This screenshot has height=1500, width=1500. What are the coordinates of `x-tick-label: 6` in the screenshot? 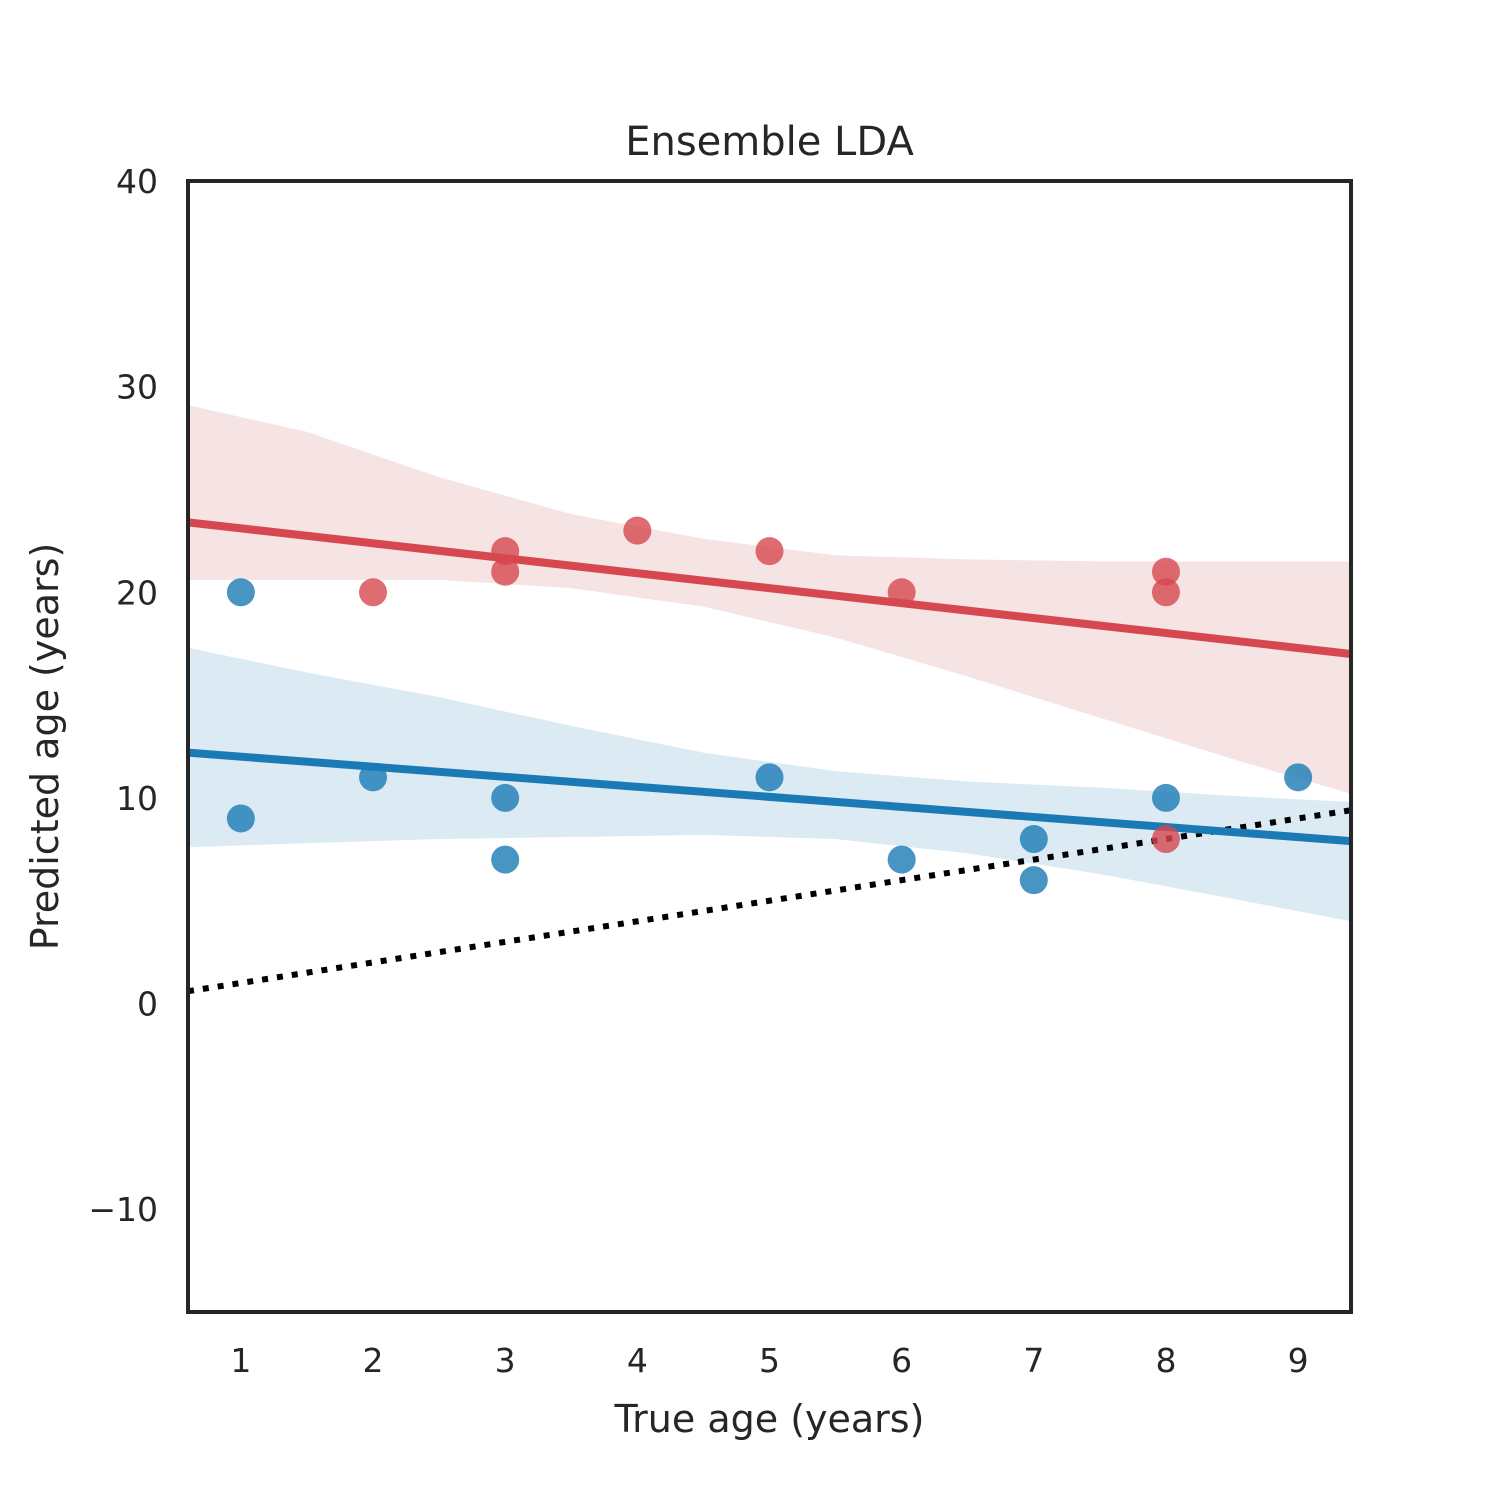 It's located at (901, 1360).